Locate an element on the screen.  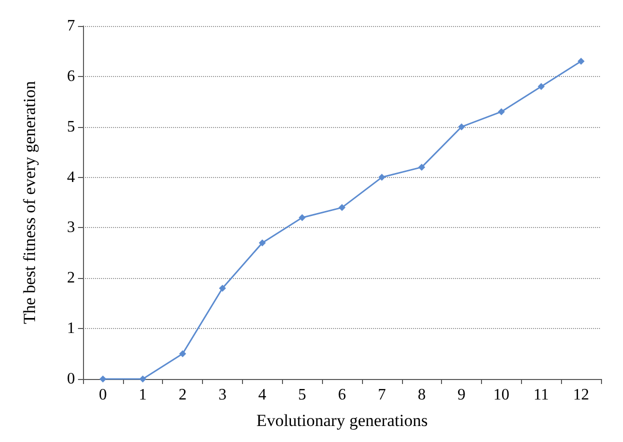
x-tick-label: 3 is located at coordinates (222, 395).